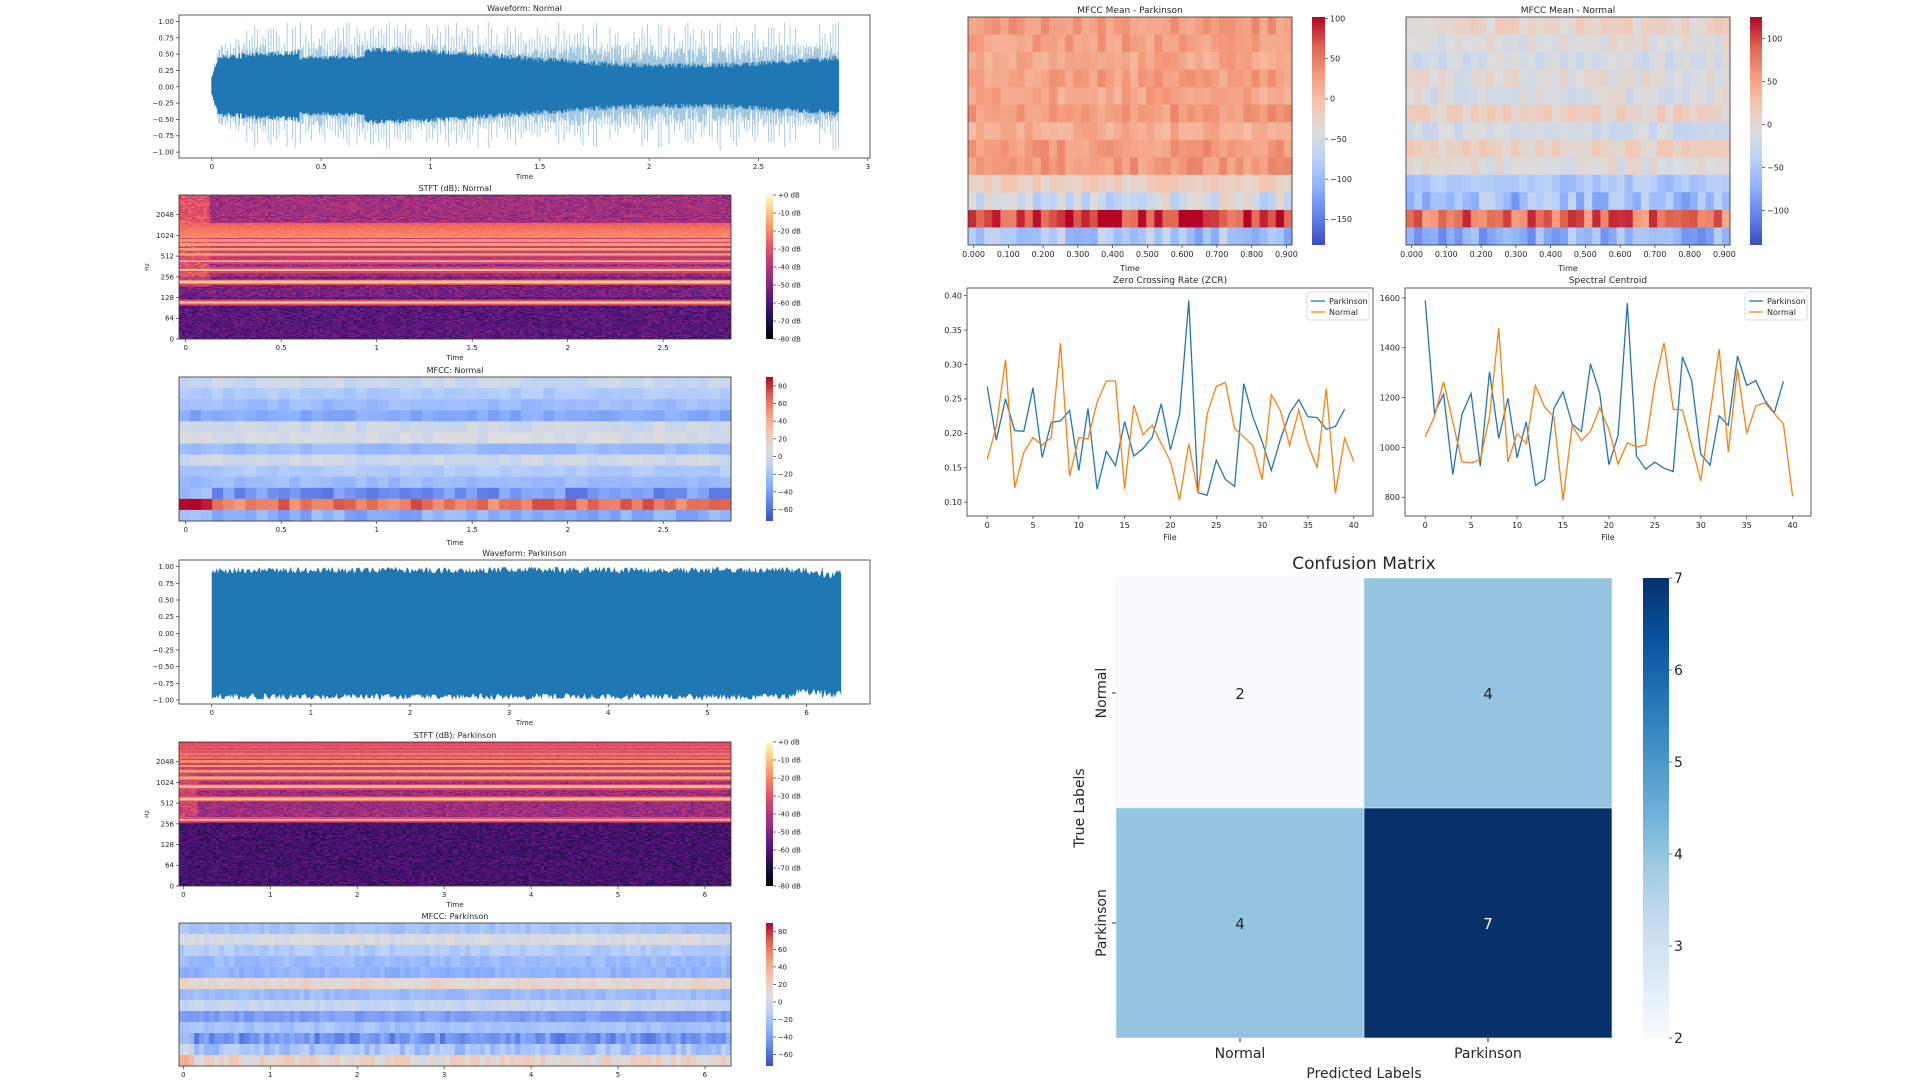 The image size is (1920, 1080). Describe the element at coordinates (1585, 254) in the screenshot. I see `x-tick-label: 0.500` at that location.